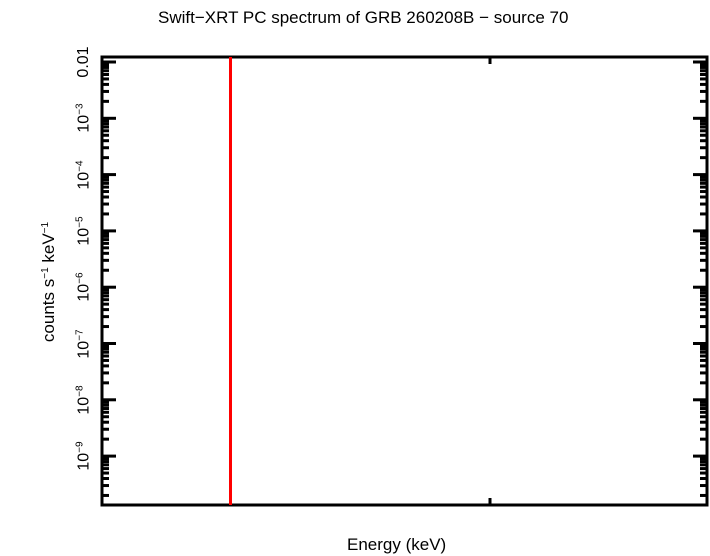 This screenshot has height=556, width=710. Describe the element at coordinates (80, 334) in the screenshot. I see `y-tick-exponent: −7` at that location.